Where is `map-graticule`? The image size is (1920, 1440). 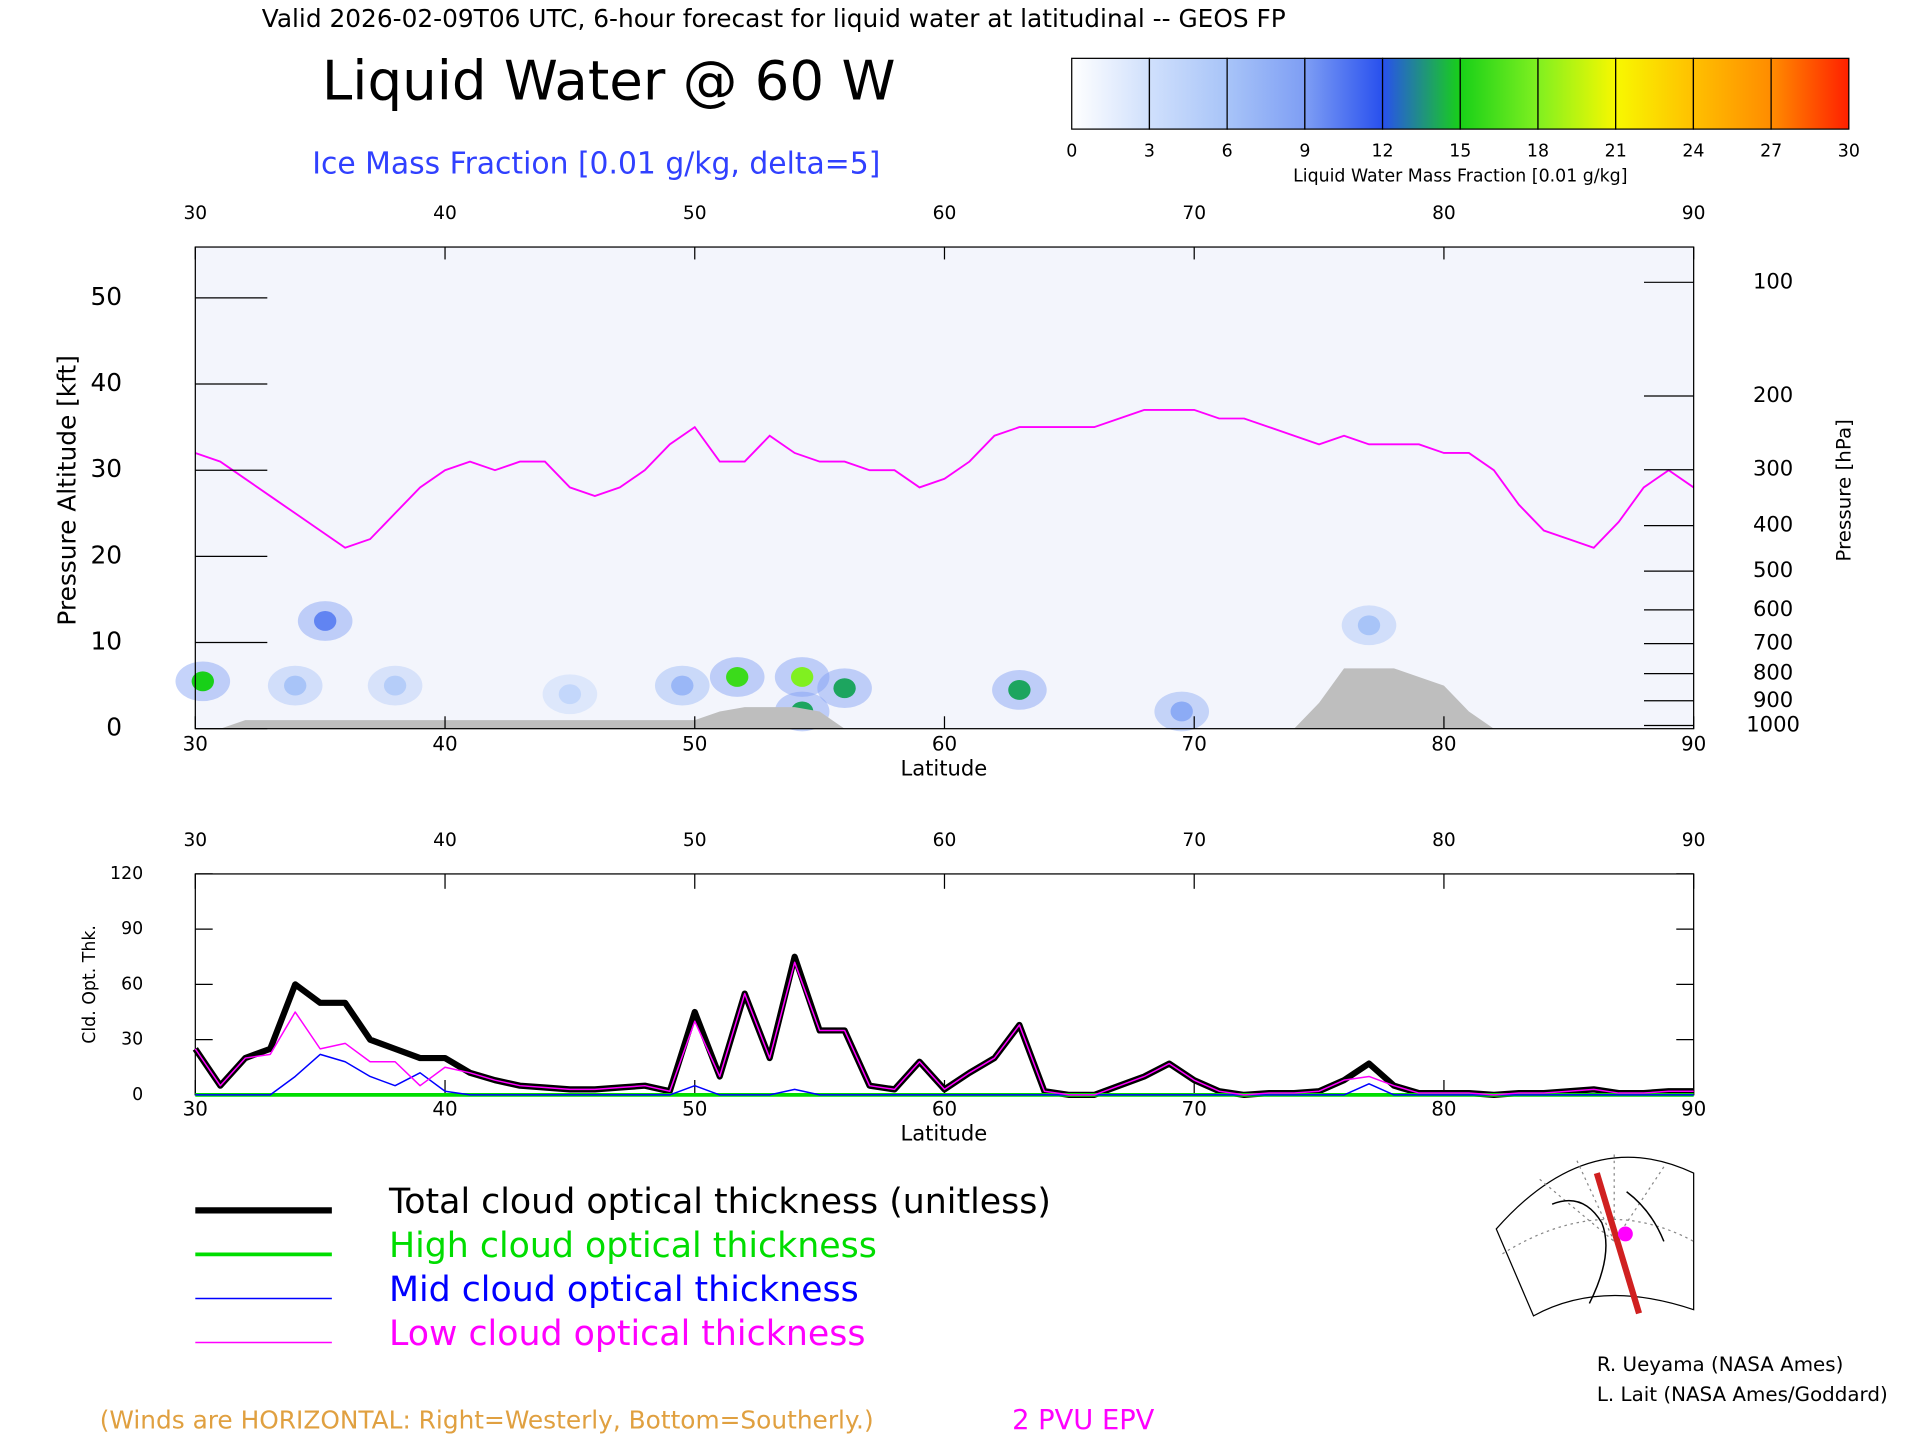 map-graticule is located at coordinates (1598, 1204).